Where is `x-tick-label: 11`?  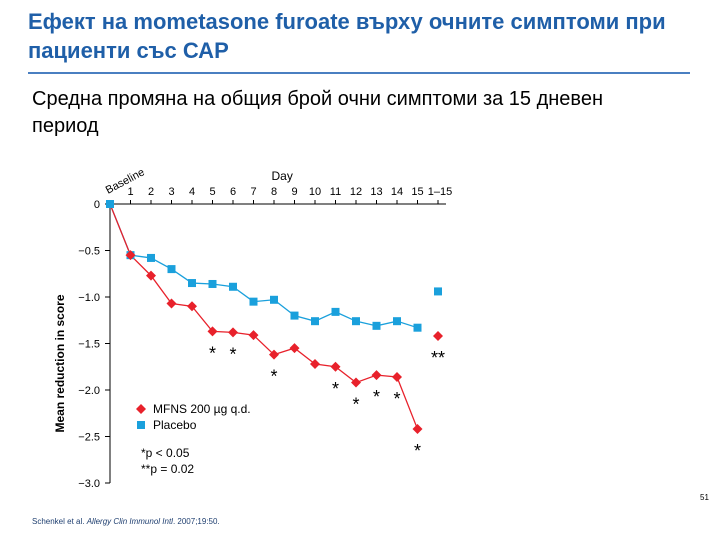 x-tick-label: 11 is located at coordinates (335, 192).